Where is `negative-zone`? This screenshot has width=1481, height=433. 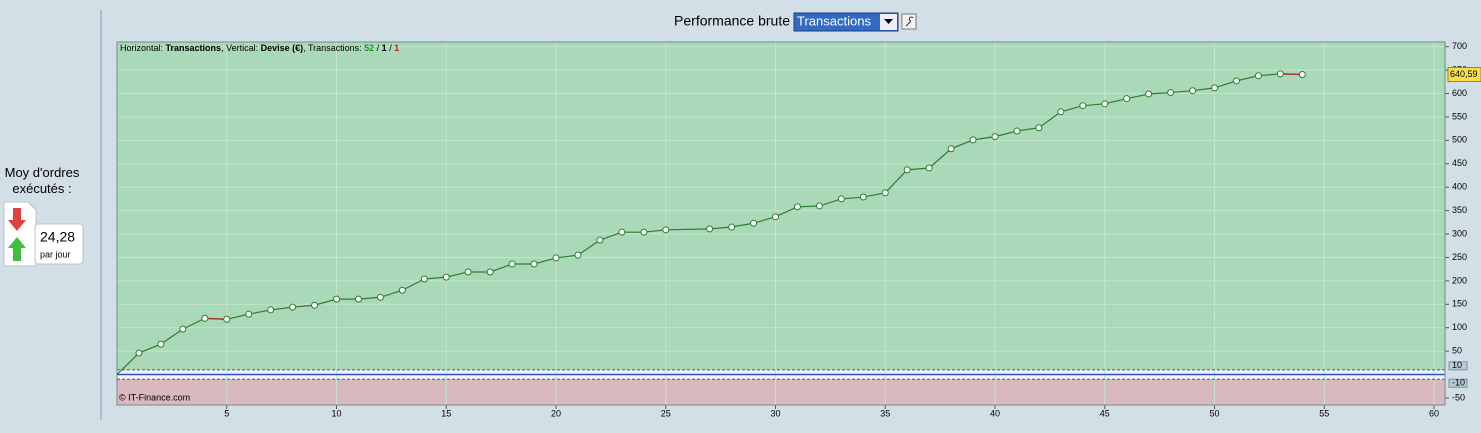 negative-zone is located at coordinates (781, 392).